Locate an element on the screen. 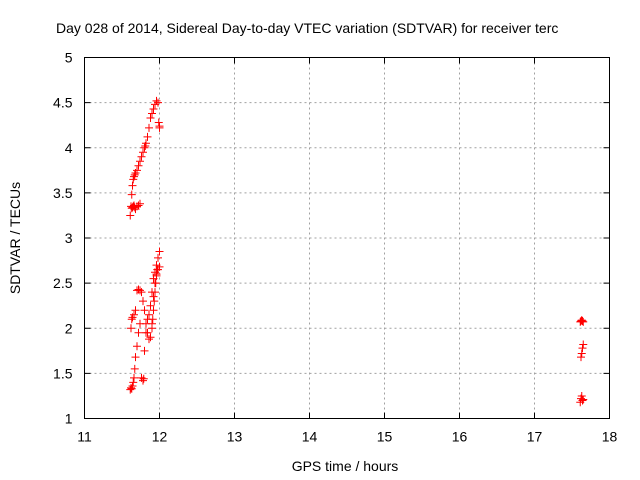  x-tick-label: 13 is located at coordinates (235, 437).